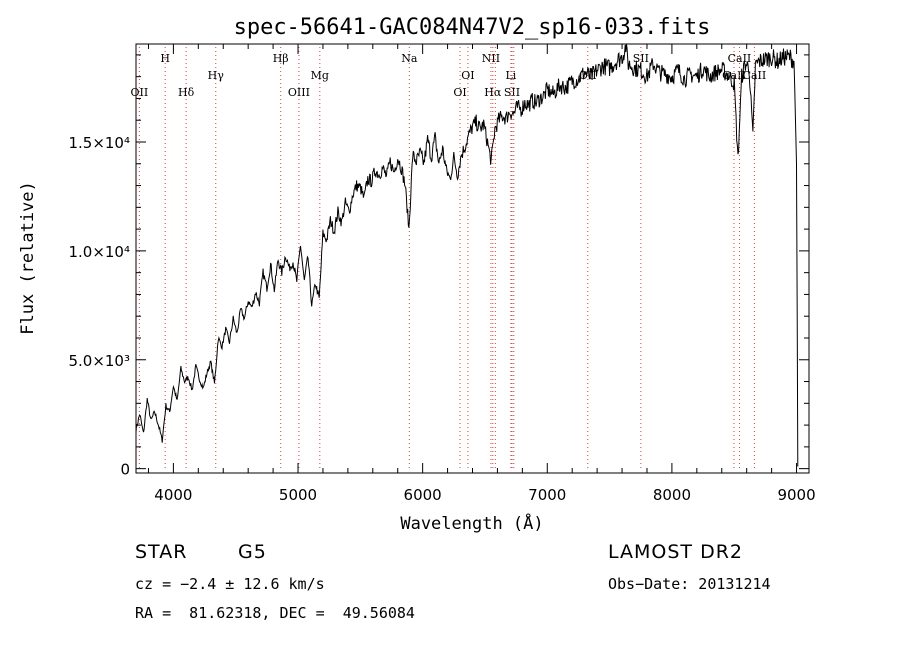  Describe the element at coordinates (510, 75) in the screenshot. I see `line-marker-label: Li` at that location.